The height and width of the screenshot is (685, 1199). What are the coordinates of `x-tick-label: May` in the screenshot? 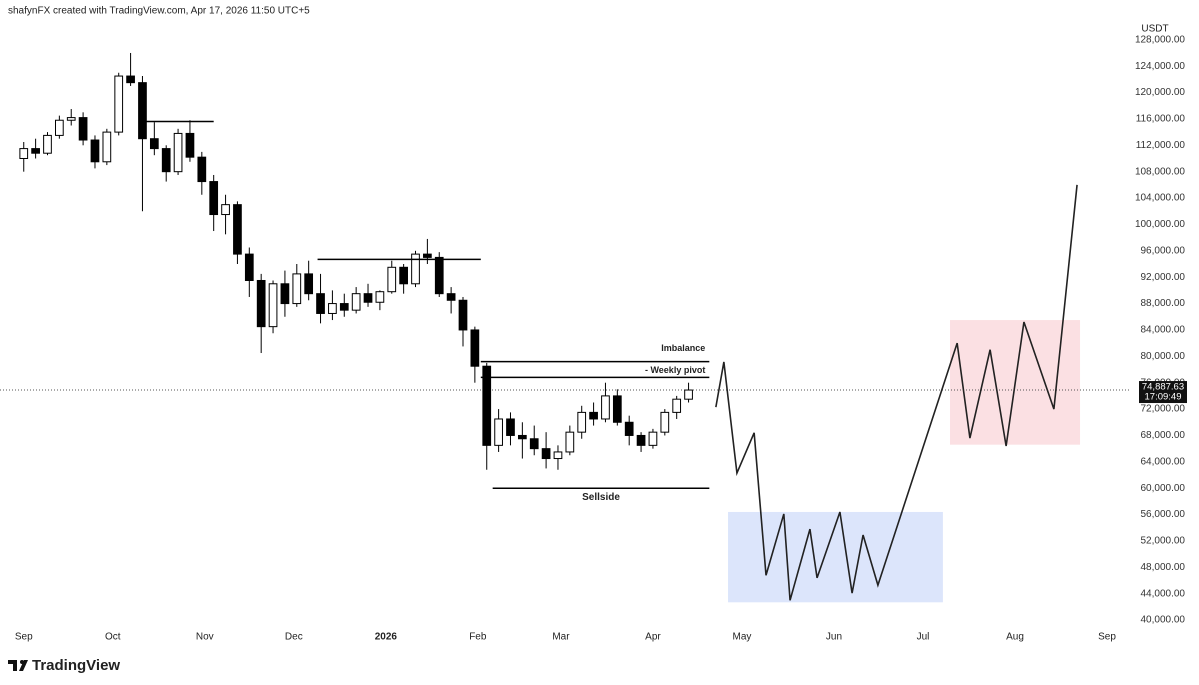 It's located at (742, 637).